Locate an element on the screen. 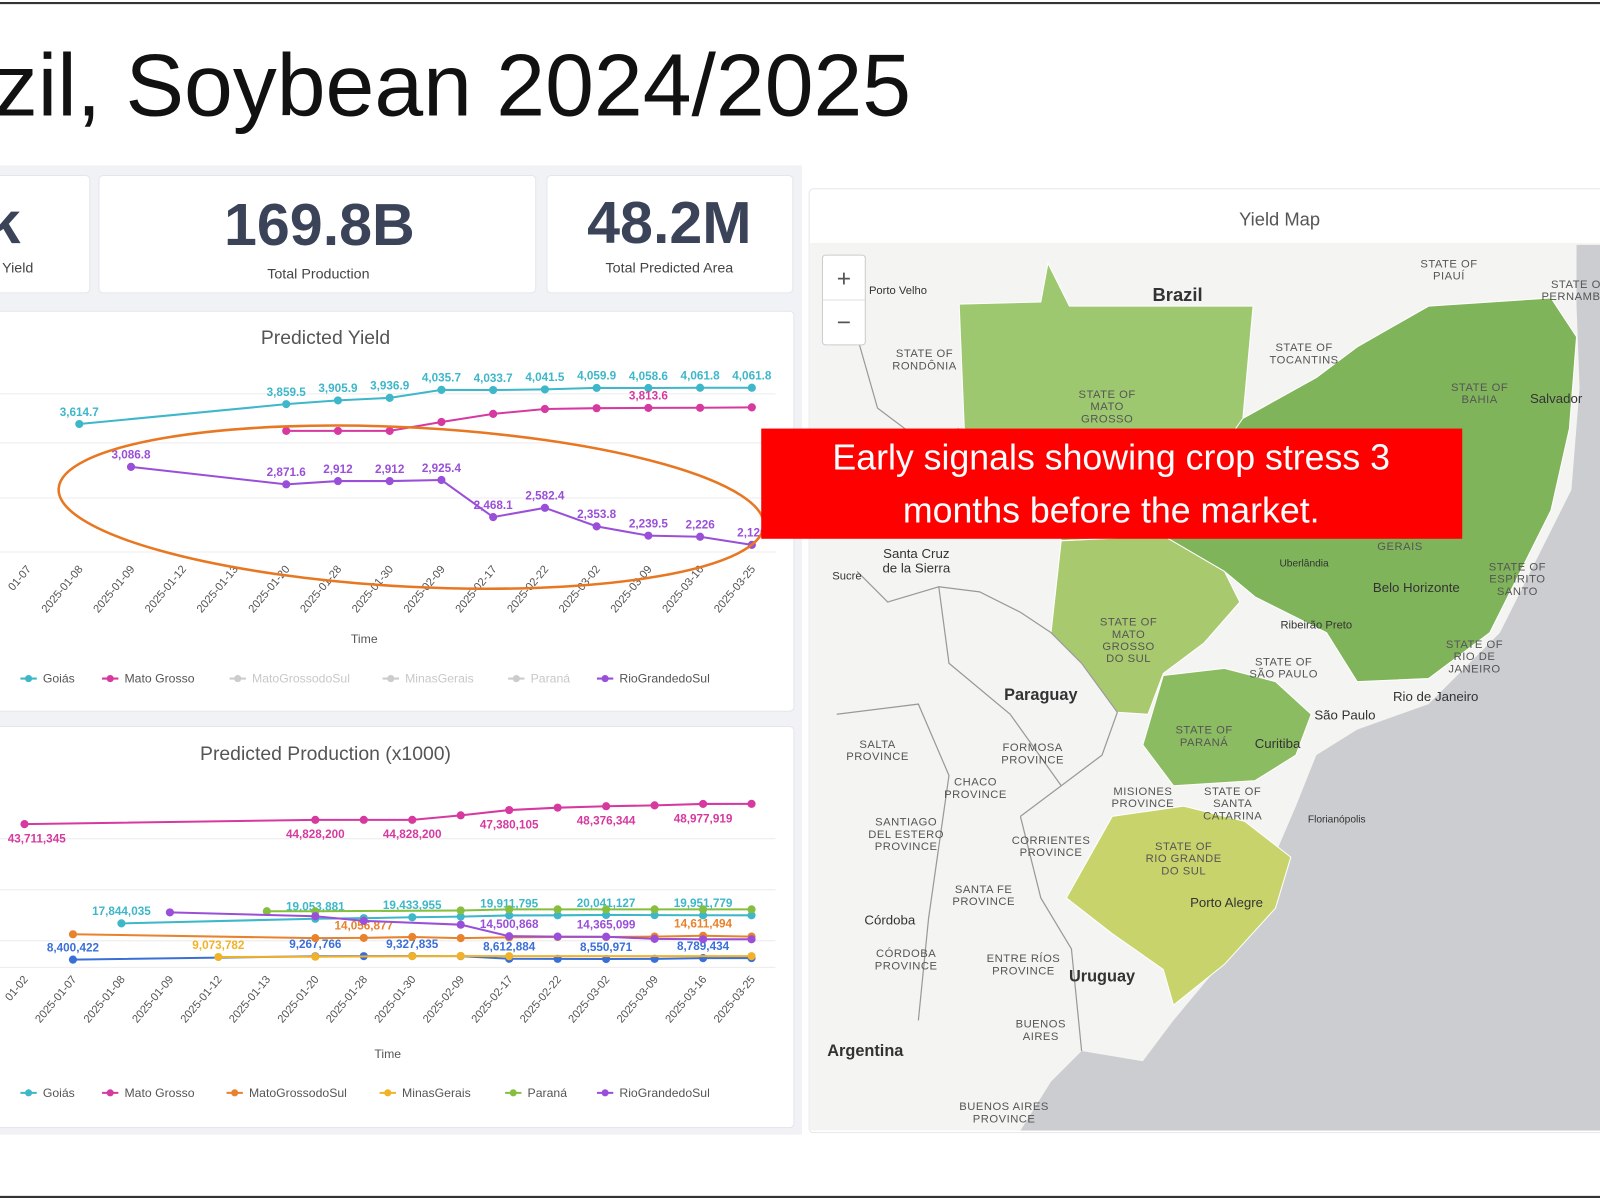 The image size is (1600, 1200). map-label: Florianópolis is located at coordinates (1337, 819).